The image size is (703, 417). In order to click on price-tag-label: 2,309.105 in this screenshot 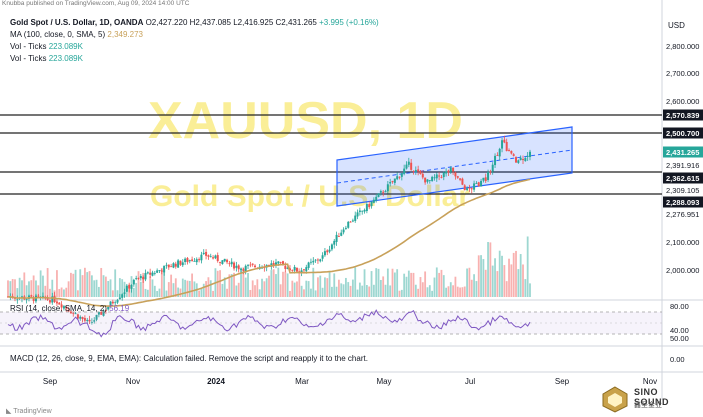, I will do `click(682, 190)`.